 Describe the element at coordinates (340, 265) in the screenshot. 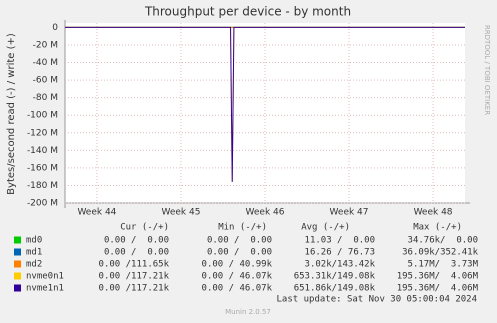

I see `stat-value: 3.02k/143.42k` at that location.